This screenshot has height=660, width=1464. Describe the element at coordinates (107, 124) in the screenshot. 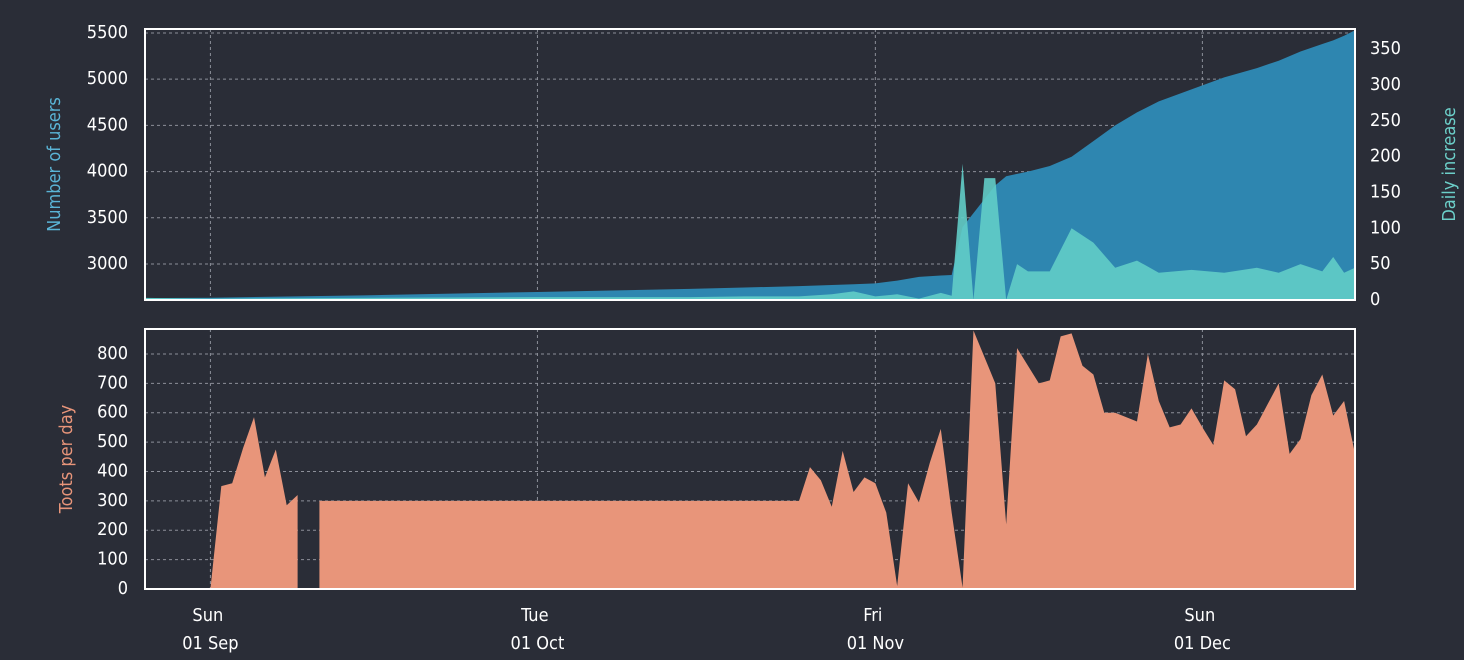

I see `y-tick-label: 4500` at that location.